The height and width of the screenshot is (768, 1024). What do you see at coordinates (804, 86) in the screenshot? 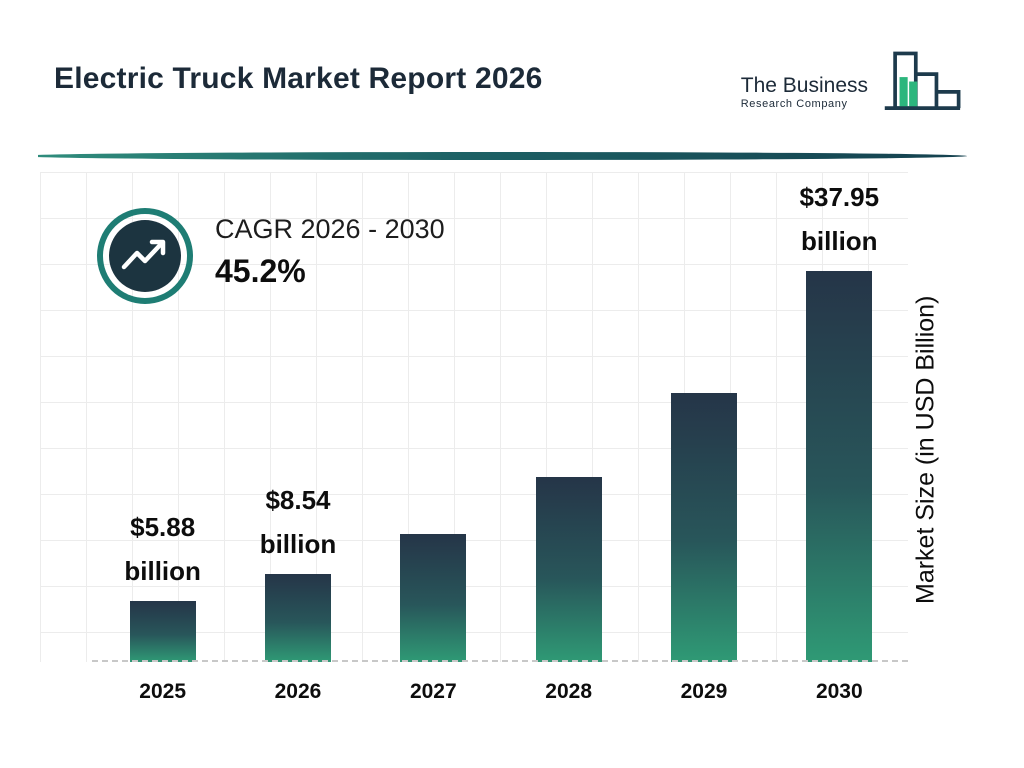
I see `logo-name: The Business` at bounding box center [804, 86].